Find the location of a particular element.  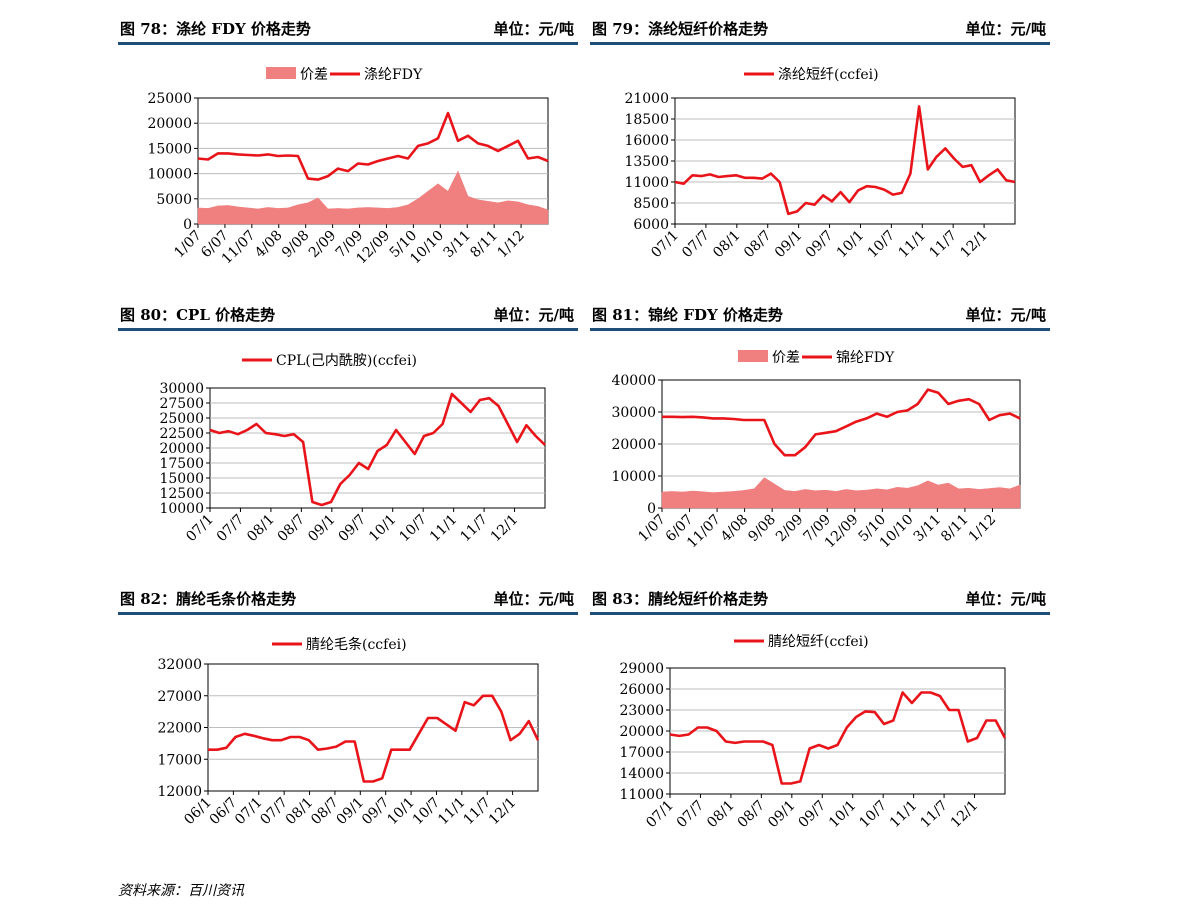

panel-header: 图 83：腈纶短纤价格走势 单位：元/吨 is located at coordinates (820, 597).